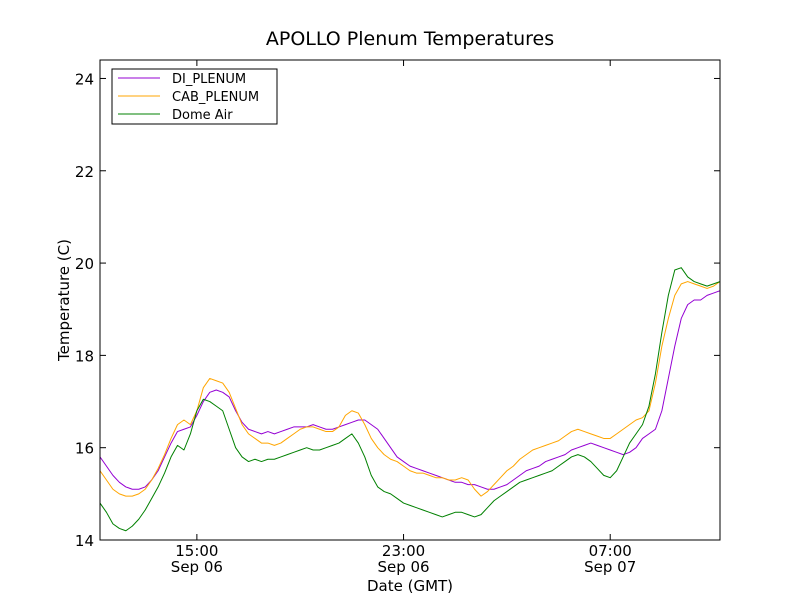 Image resolution: width=800 pixels, height=600 pixels. What do you see at coordinates (610, 551) in the screenshot?
I see `x-tick-label-time: 07:00` at bounding box center [610, 551].